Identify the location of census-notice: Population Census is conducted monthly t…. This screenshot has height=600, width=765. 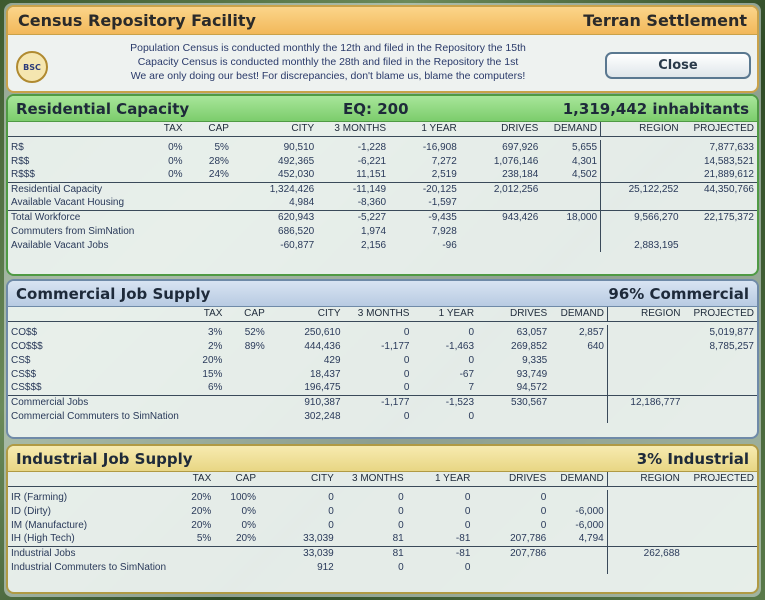
(328, 62).